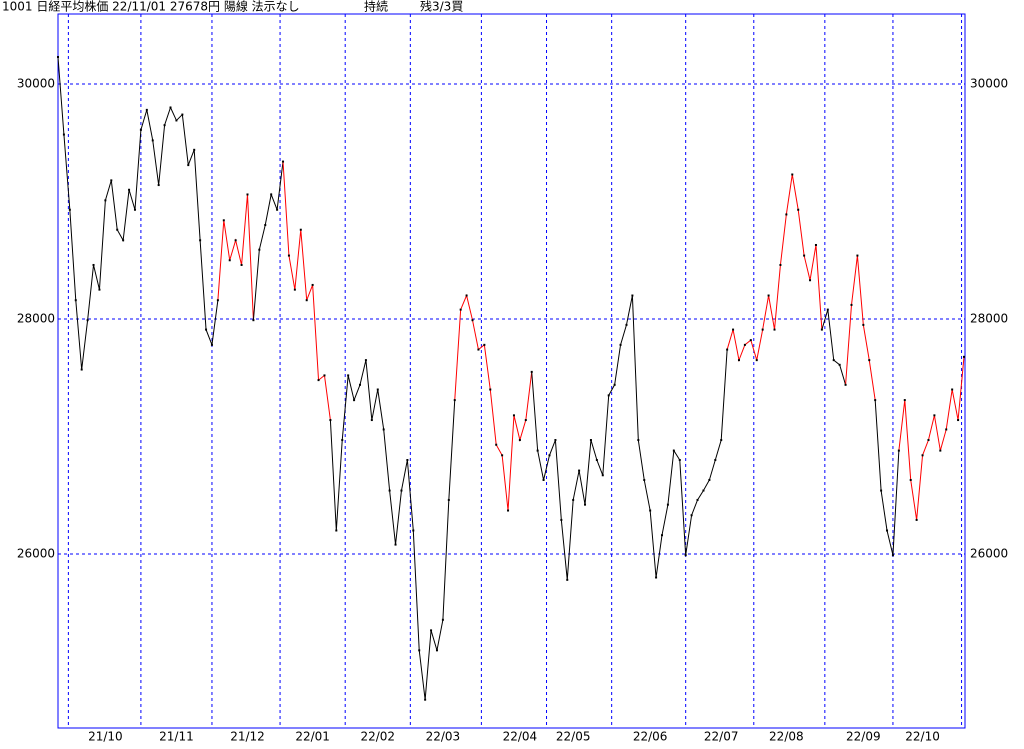  Describe the element at coordinates (989, 553) in the screenshot. I see `y-tick-label-right: 26000` at that location.